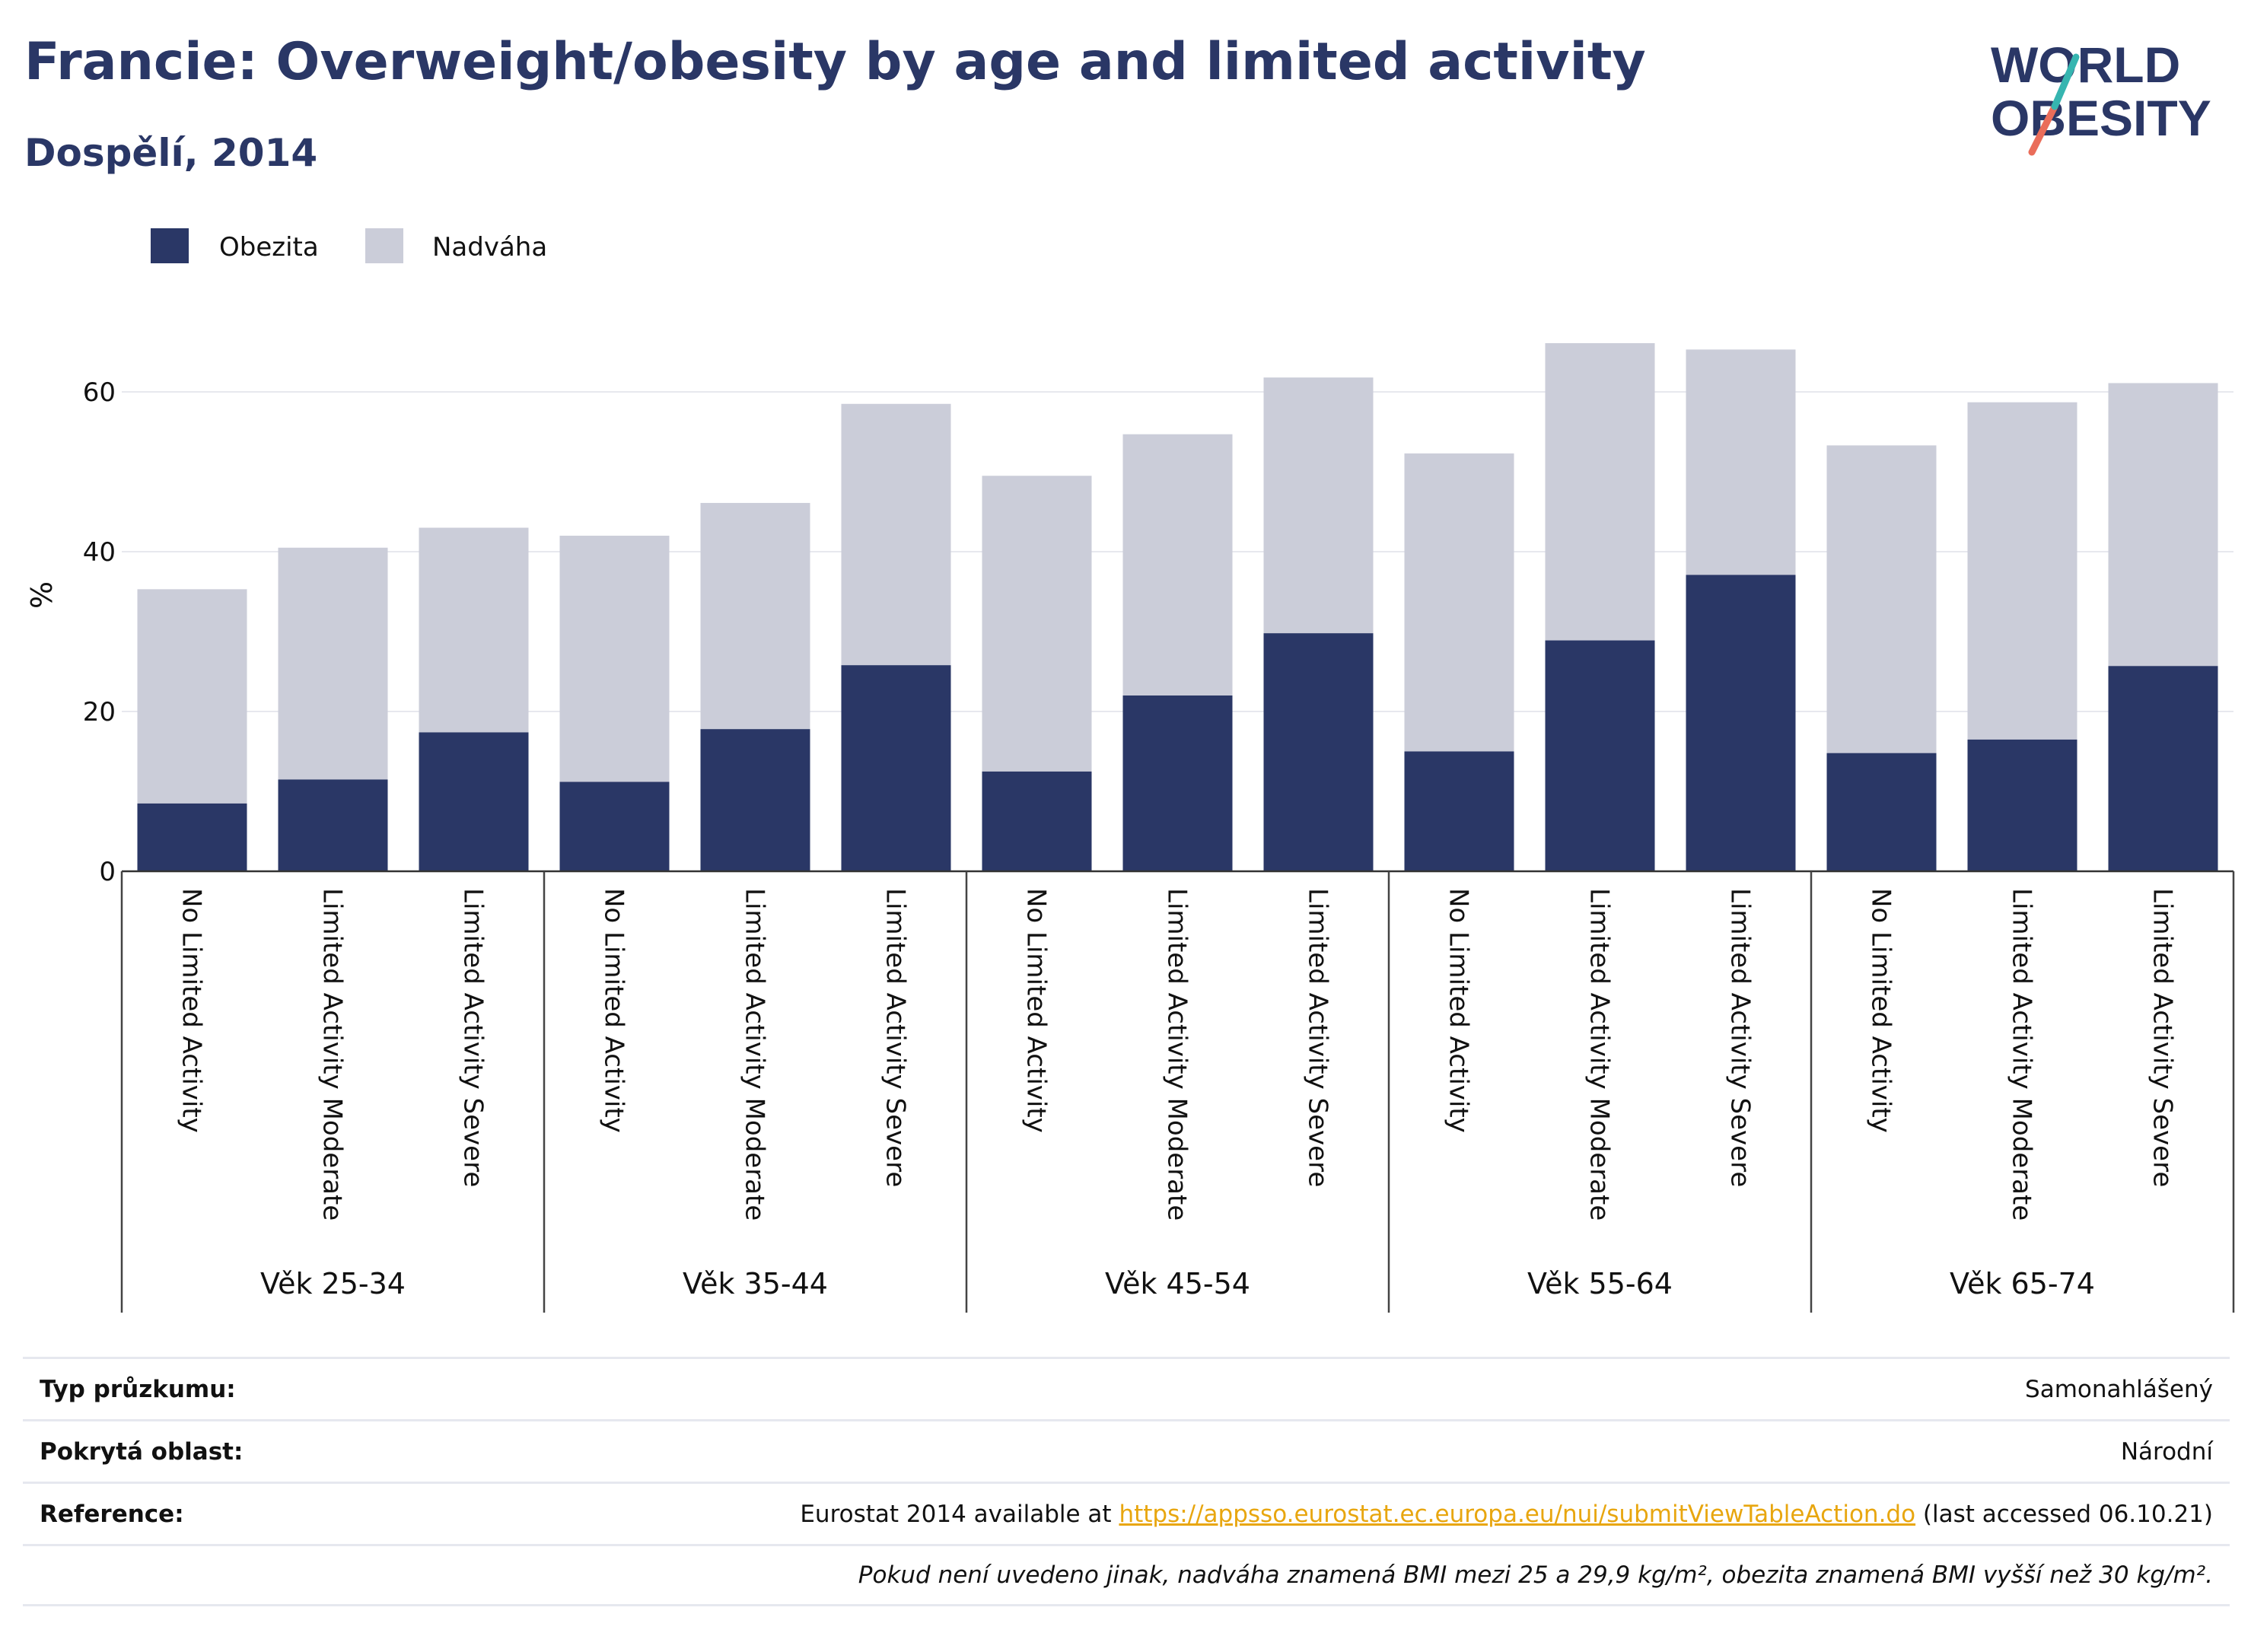 This screenshot has width=2251, height=1652. What do you see at coordinates (99, 552) in the screenshot?
I see `y-tick-label-40: 40` at bounding box center [99, 552].